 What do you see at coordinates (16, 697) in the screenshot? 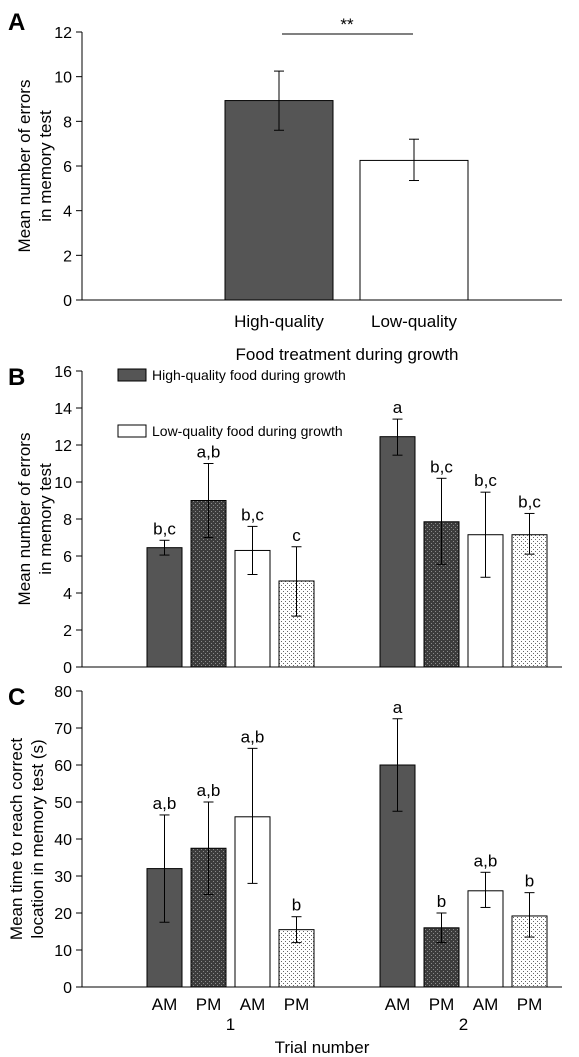
I see `panel-letter: C` at bounding box center [16, 697].